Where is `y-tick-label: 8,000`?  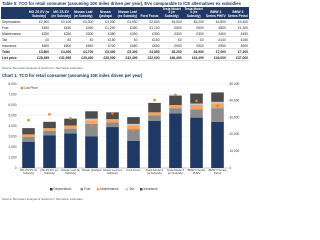 y-tick-label: 8,000 is located at coordinates (13, 84).